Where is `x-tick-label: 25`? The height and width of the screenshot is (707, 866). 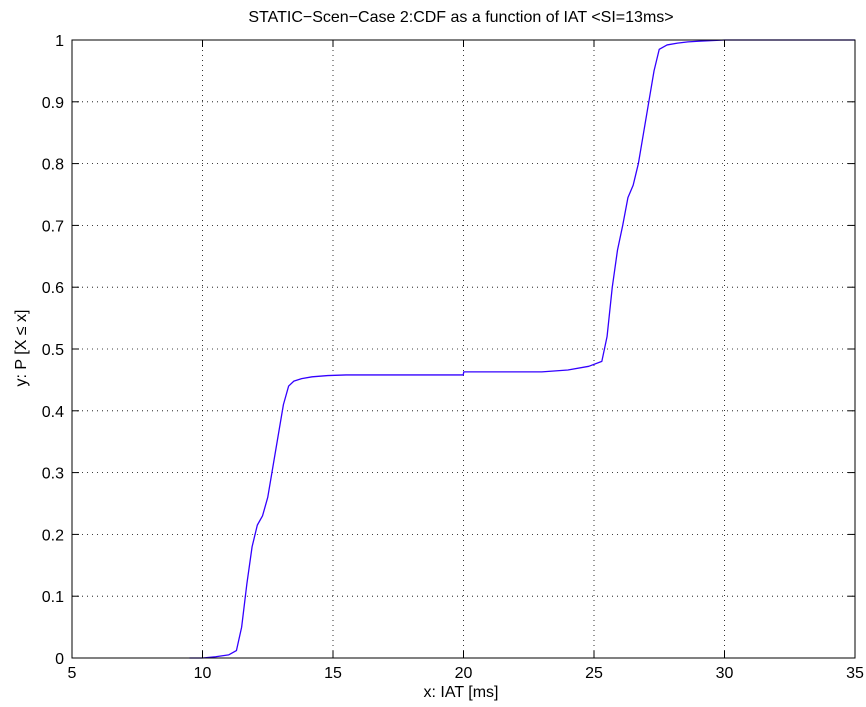
x-tick-label: 25 is located at coordinates (594, 673).